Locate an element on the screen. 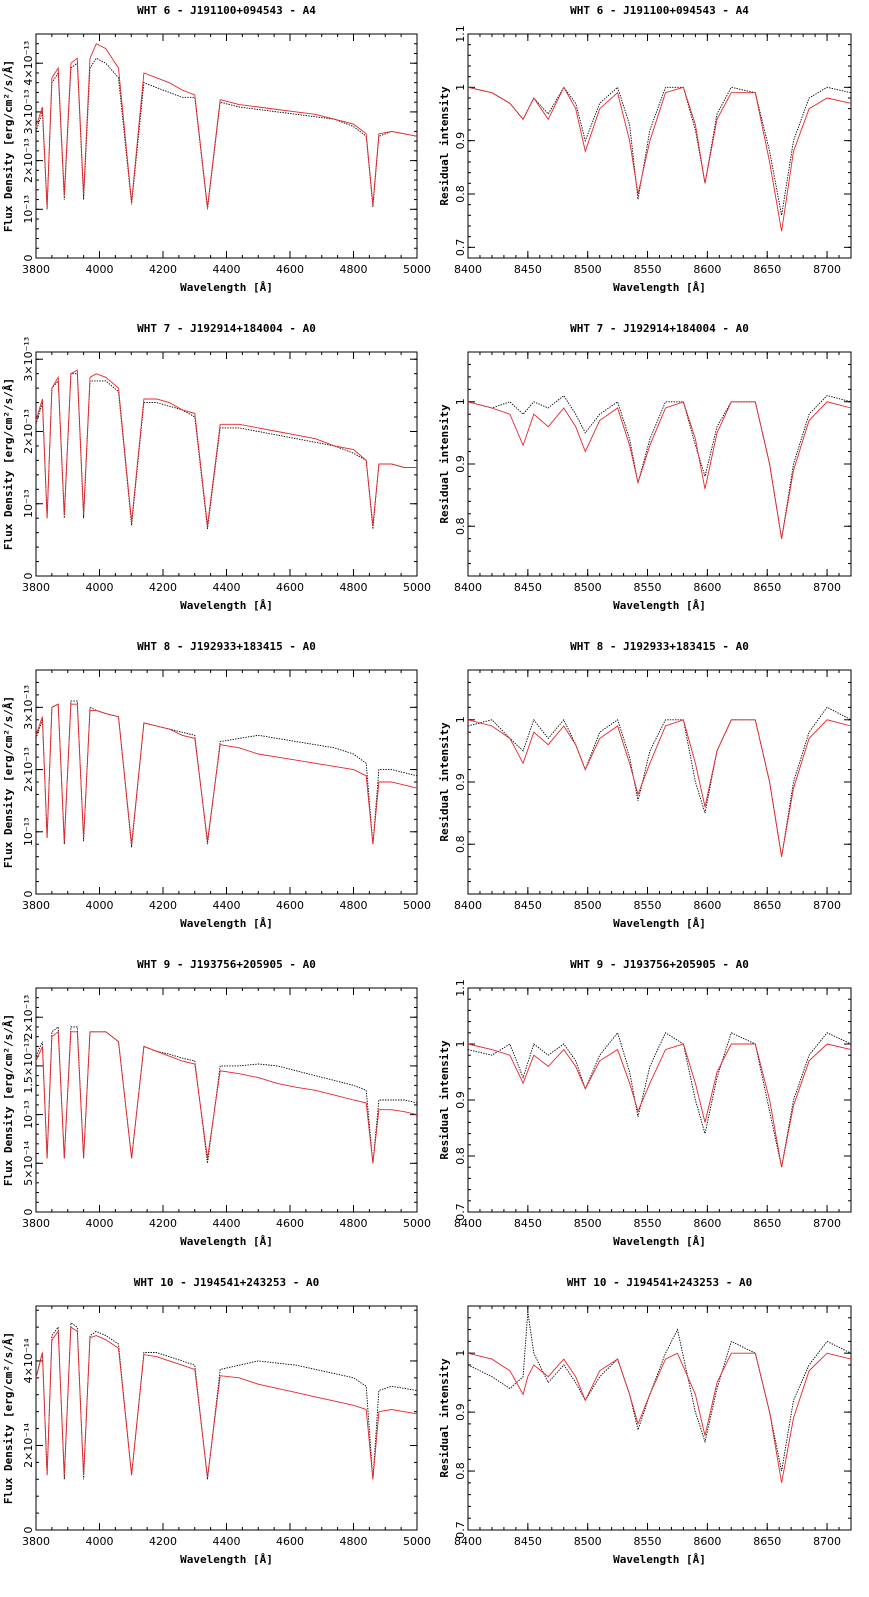  y-tick-label: 4×10⁻¹⁴ is located at coordinates (28, 1360).